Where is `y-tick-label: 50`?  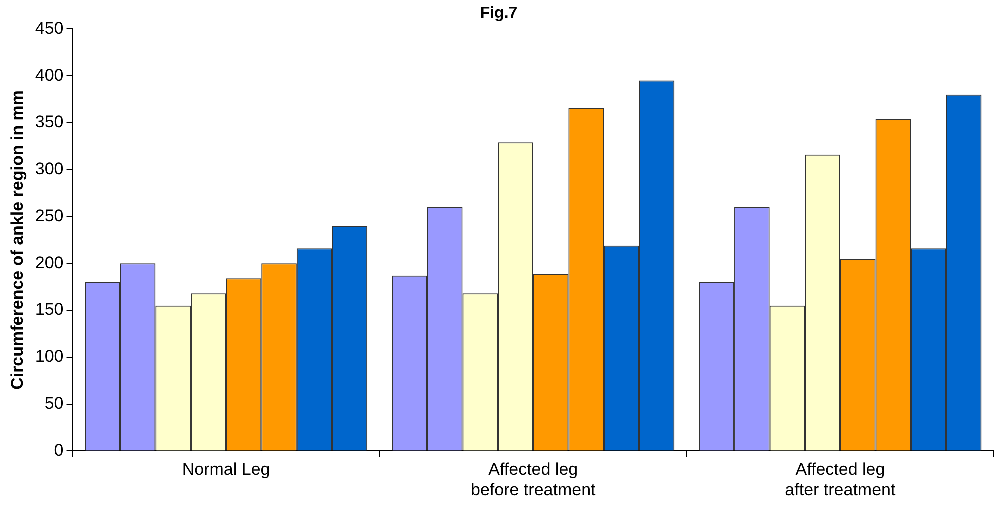 y-tick-label: 50 is located at coordinates (54, 403).